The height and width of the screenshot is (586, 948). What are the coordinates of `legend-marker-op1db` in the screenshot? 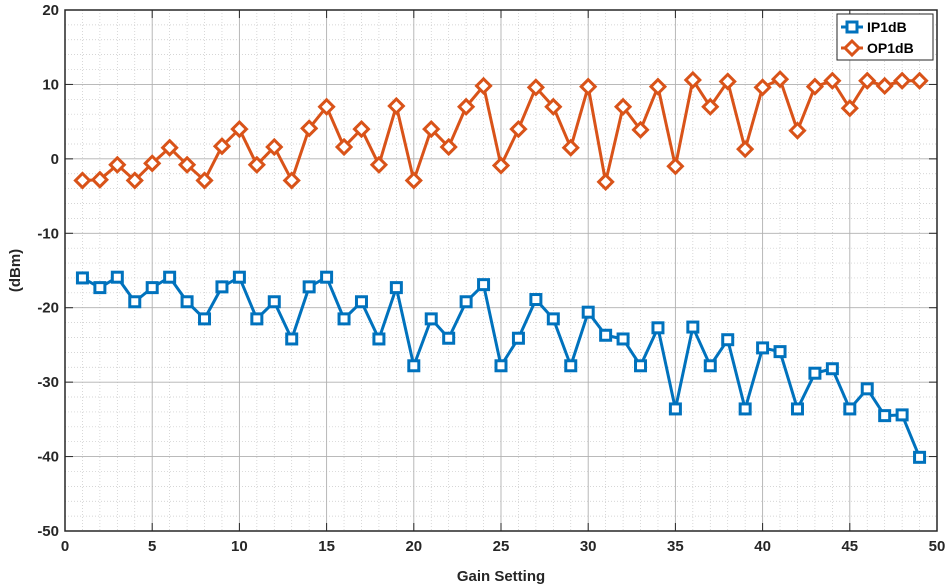 It's located at (852, 48).